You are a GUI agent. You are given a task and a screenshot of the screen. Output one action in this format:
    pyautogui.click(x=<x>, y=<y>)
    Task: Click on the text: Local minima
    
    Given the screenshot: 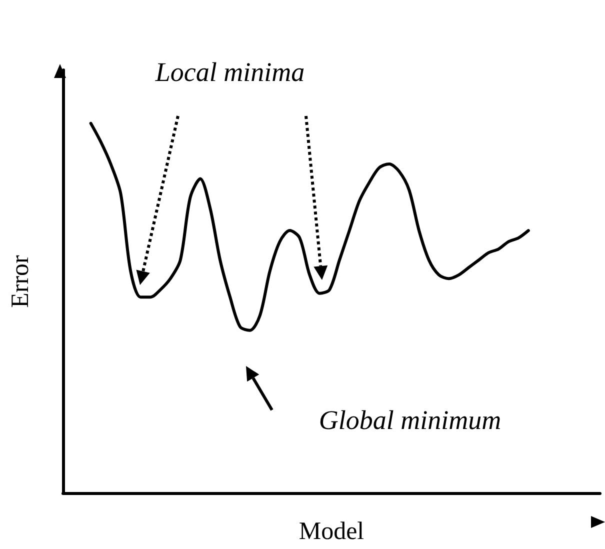 What is the action you would take?
    pyautogui.click(x=229, y=72)
    